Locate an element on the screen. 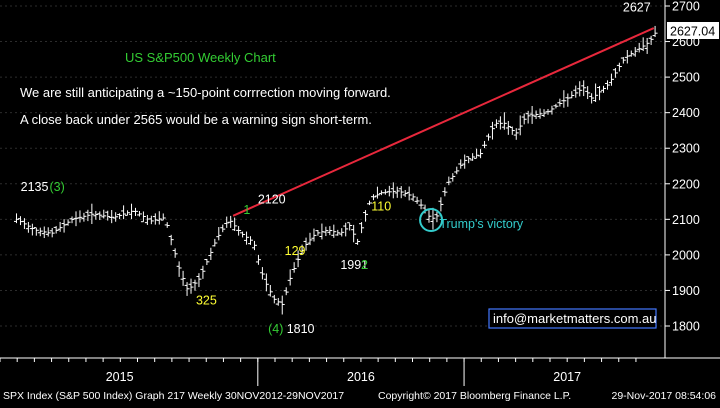 Image resolution: width=720 pixels, height=408 pixels. annotation-6: 1 is located at coordinates (246, 210).